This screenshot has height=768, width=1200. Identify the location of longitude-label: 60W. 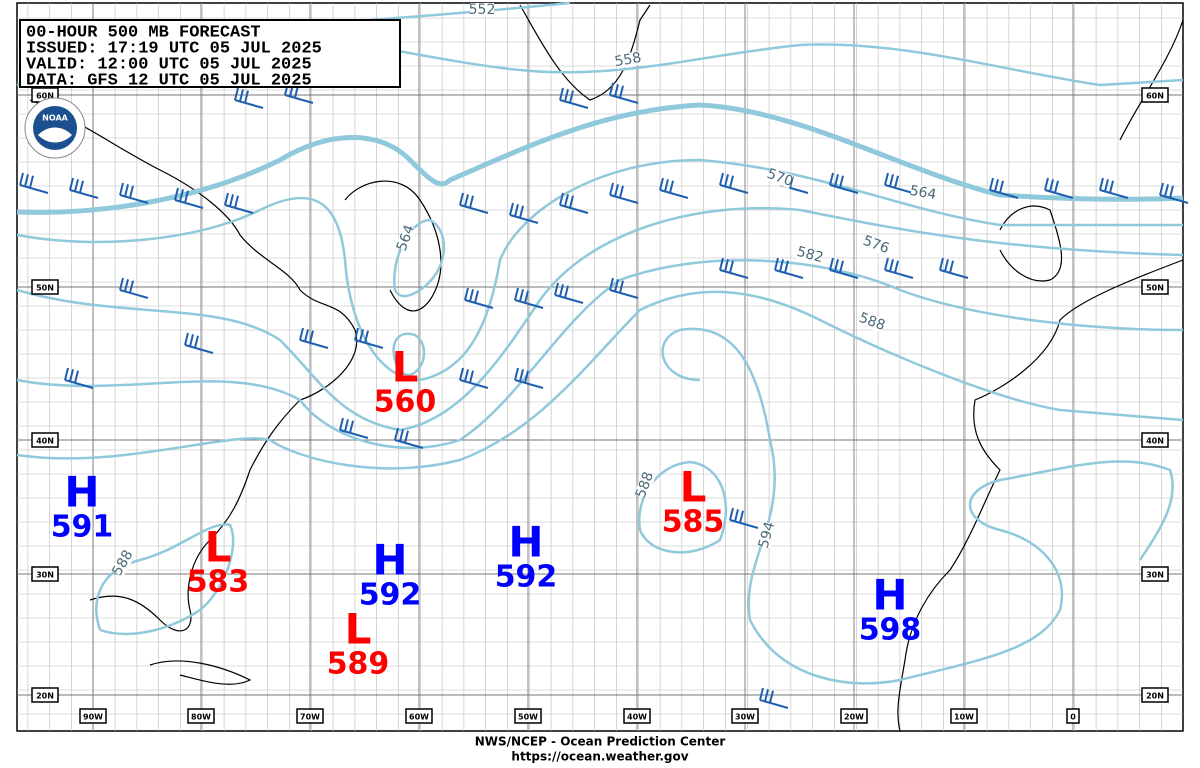
(419, 717).